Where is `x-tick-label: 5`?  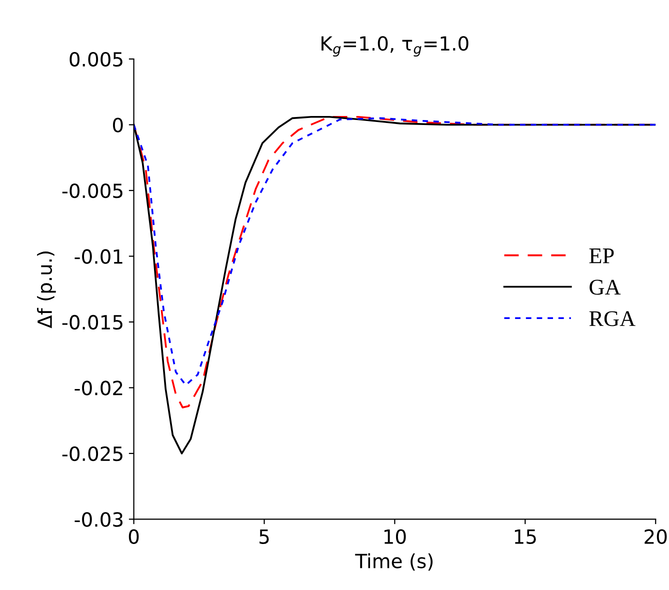 x-tick-label: 5 is located at coordinates (264, 537).